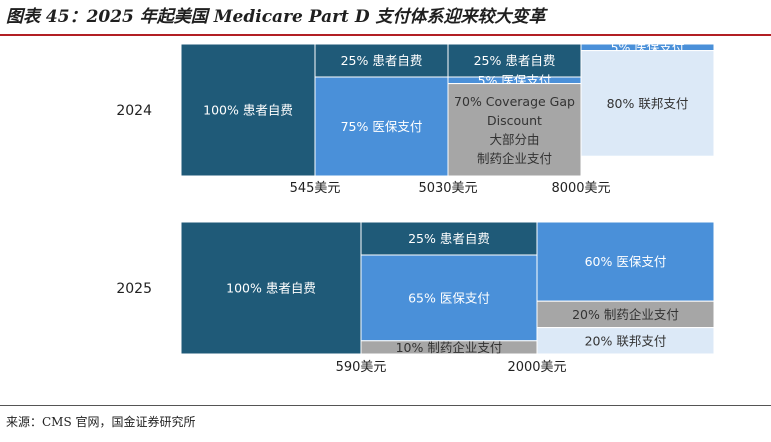 This screenshot has width=771, height=442. What do you see at coordinates (134, 289) in the screenshot?
I see `row-label: 2025` at bounding box center [134, 289].